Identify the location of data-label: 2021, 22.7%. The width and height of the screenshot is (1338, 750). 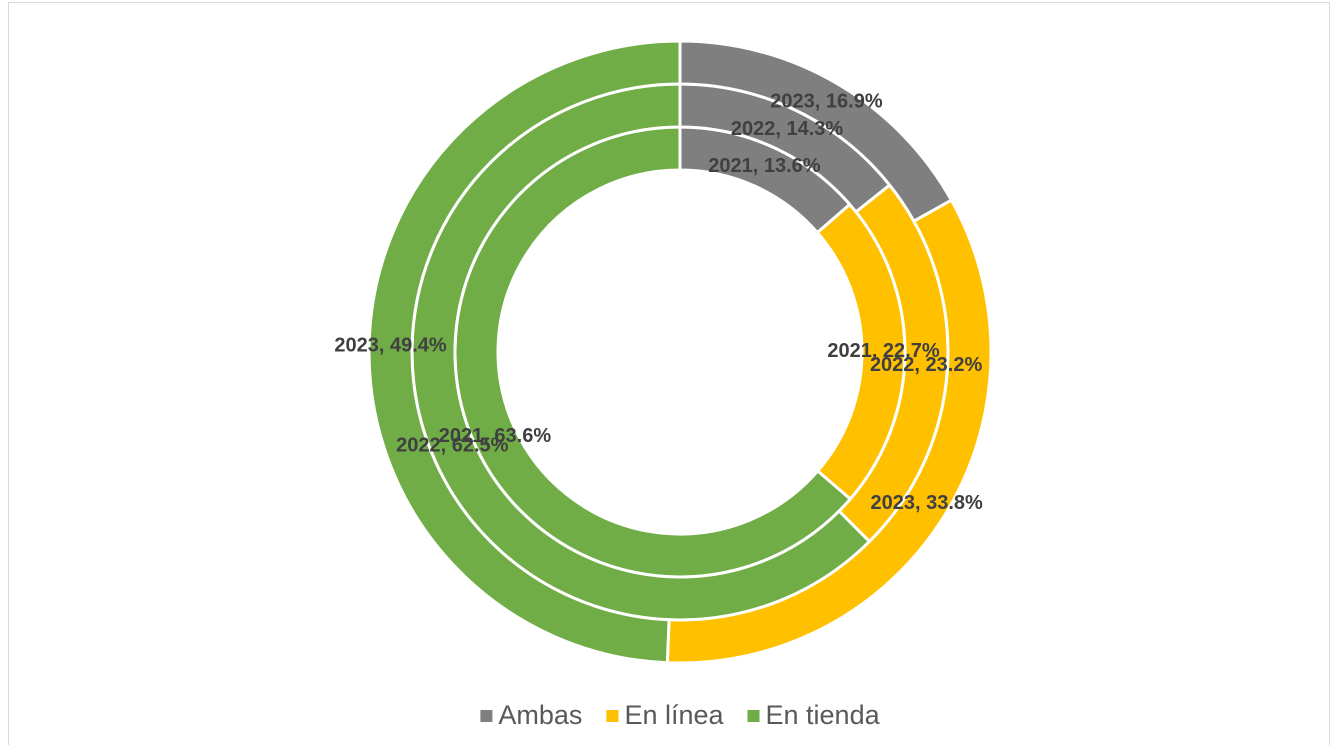
(883, 351).